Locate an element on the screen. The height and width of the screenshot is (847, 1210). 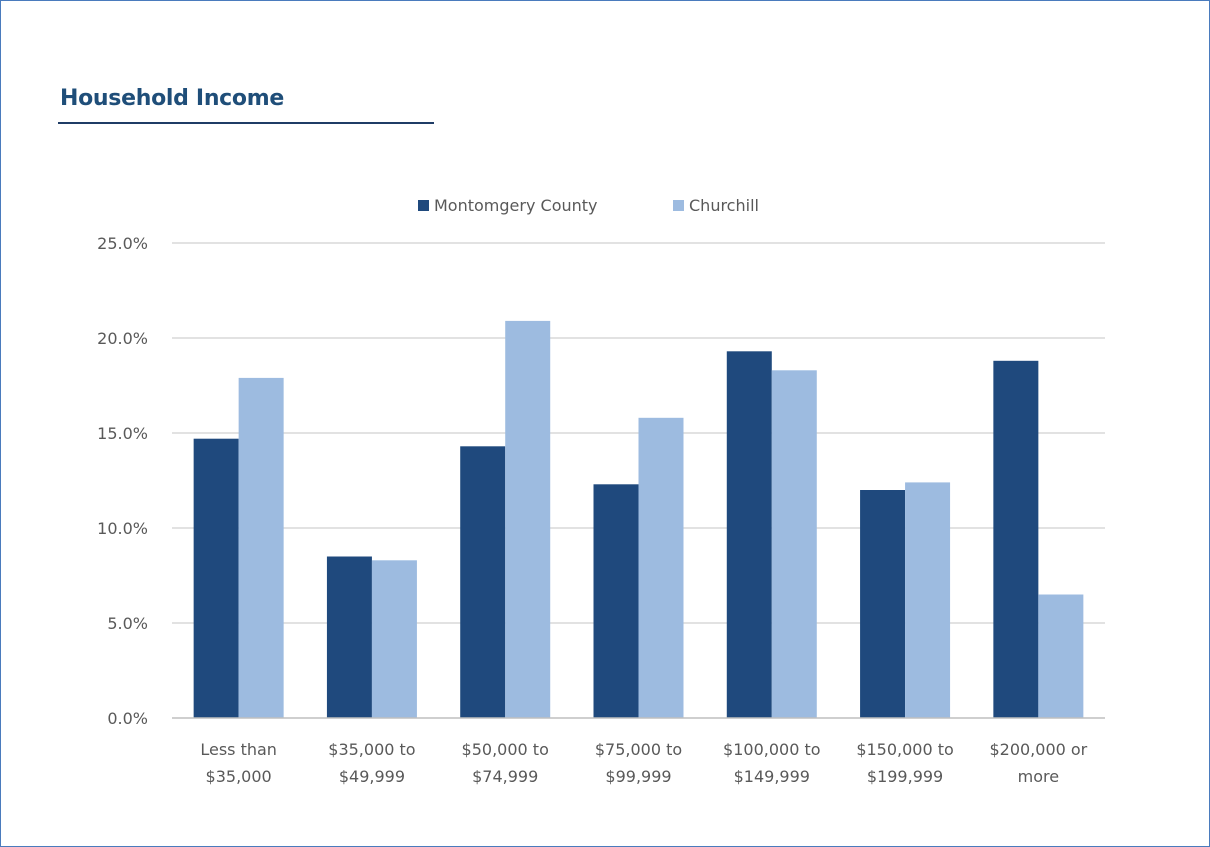
y-tick-label: 10.0% is located at coordinates (122, 528).